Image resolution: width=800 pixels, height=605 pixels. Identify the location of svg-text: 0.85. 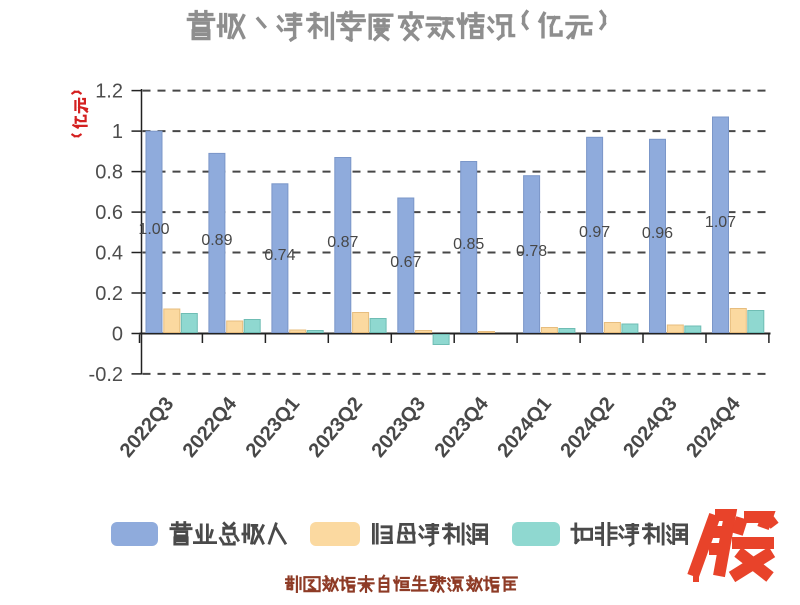
(468, 244).